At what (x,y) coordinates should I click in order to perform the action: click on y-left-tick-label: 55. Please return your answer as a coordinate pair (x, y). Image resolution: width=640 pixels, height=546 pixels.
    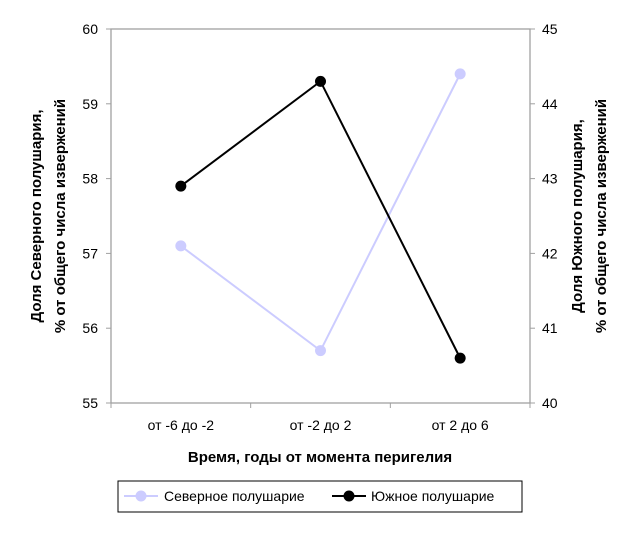
    Looking at the image, I should click on (90, 403).